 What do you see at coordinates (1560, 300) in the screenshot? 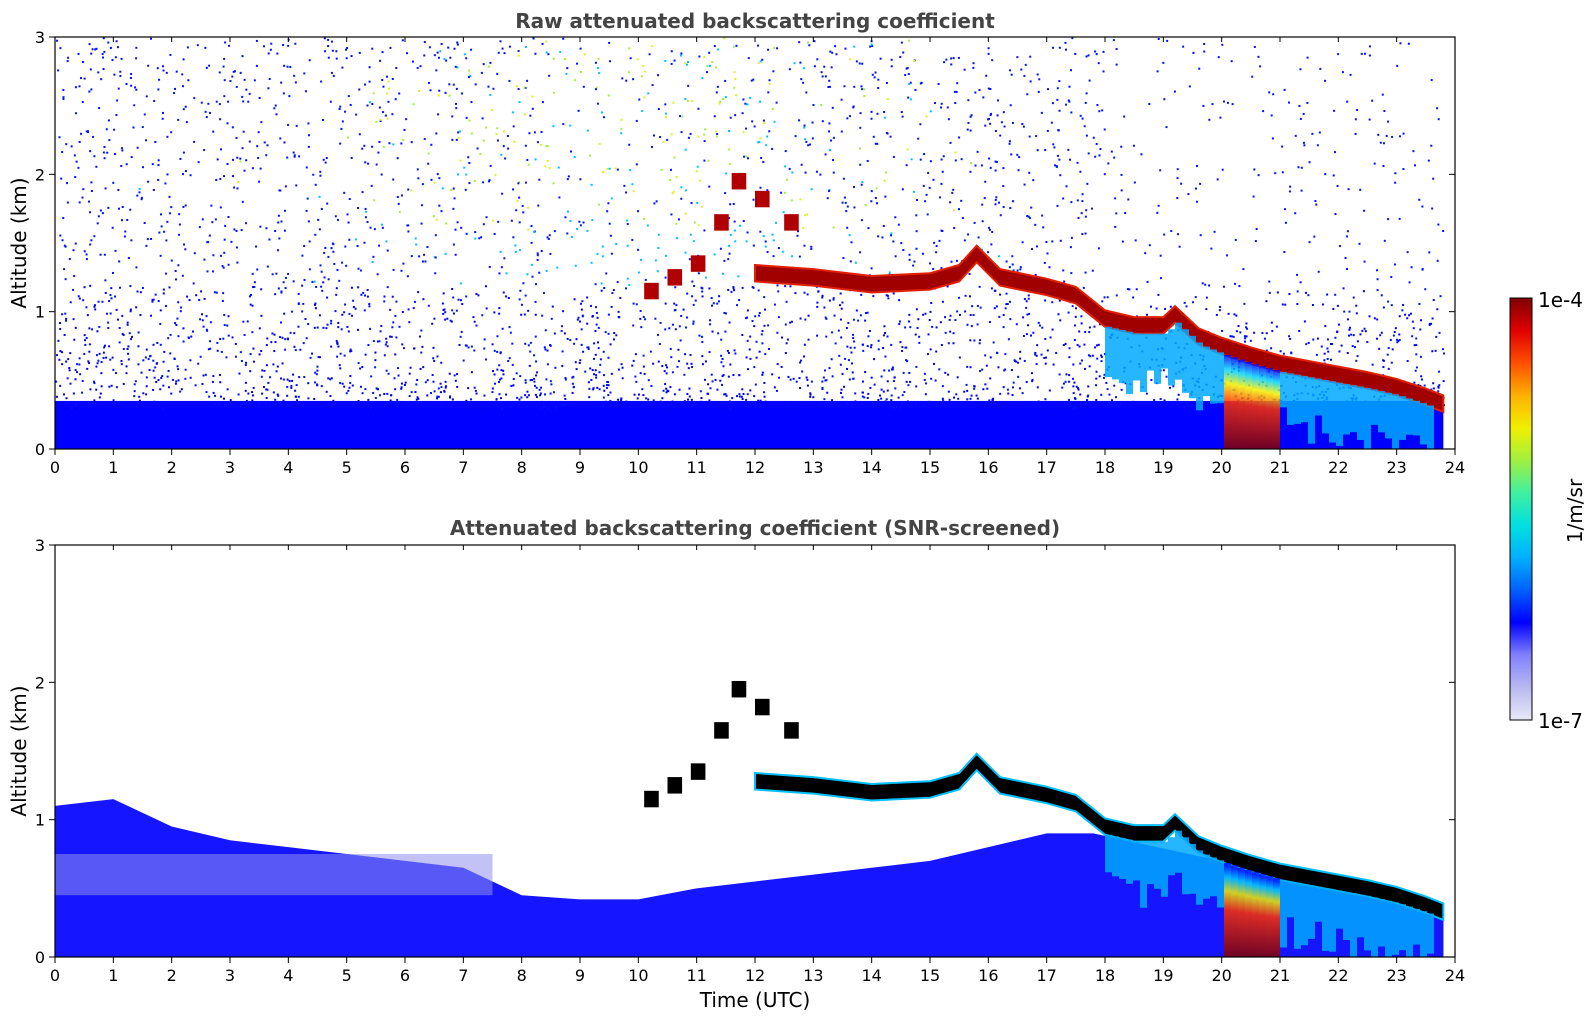
I see `colorbar-max-label: 1e-4` at bounding box center [1560, 300].